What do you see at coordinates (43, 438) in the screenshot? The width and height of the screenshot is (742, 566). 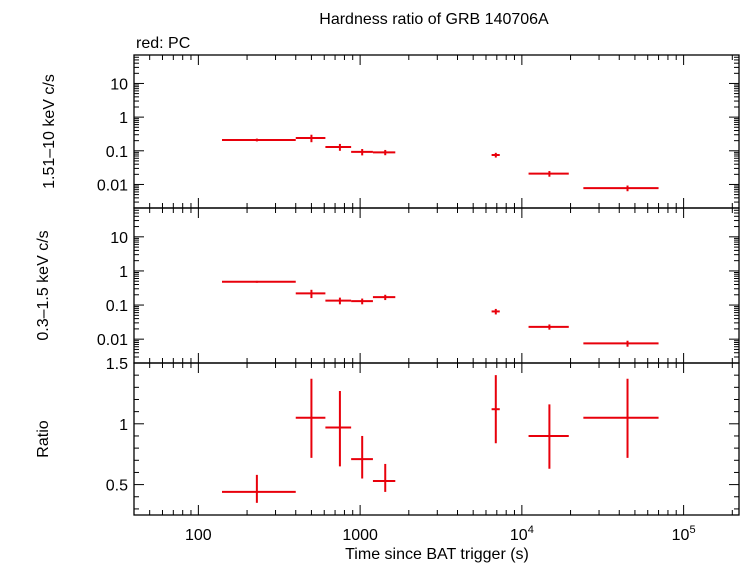 I see `y-axis-label: Ratio` at bounding box center [43, 438].